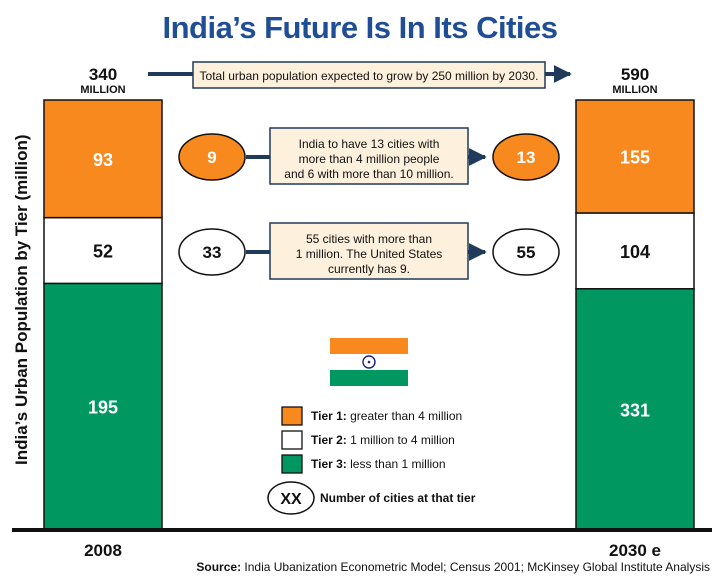 The image size is (720, 582). Describe the element at coordinates (369, 159) in the screenshot. I see `city-note-line-0-1: more than 4 million people` at that location.